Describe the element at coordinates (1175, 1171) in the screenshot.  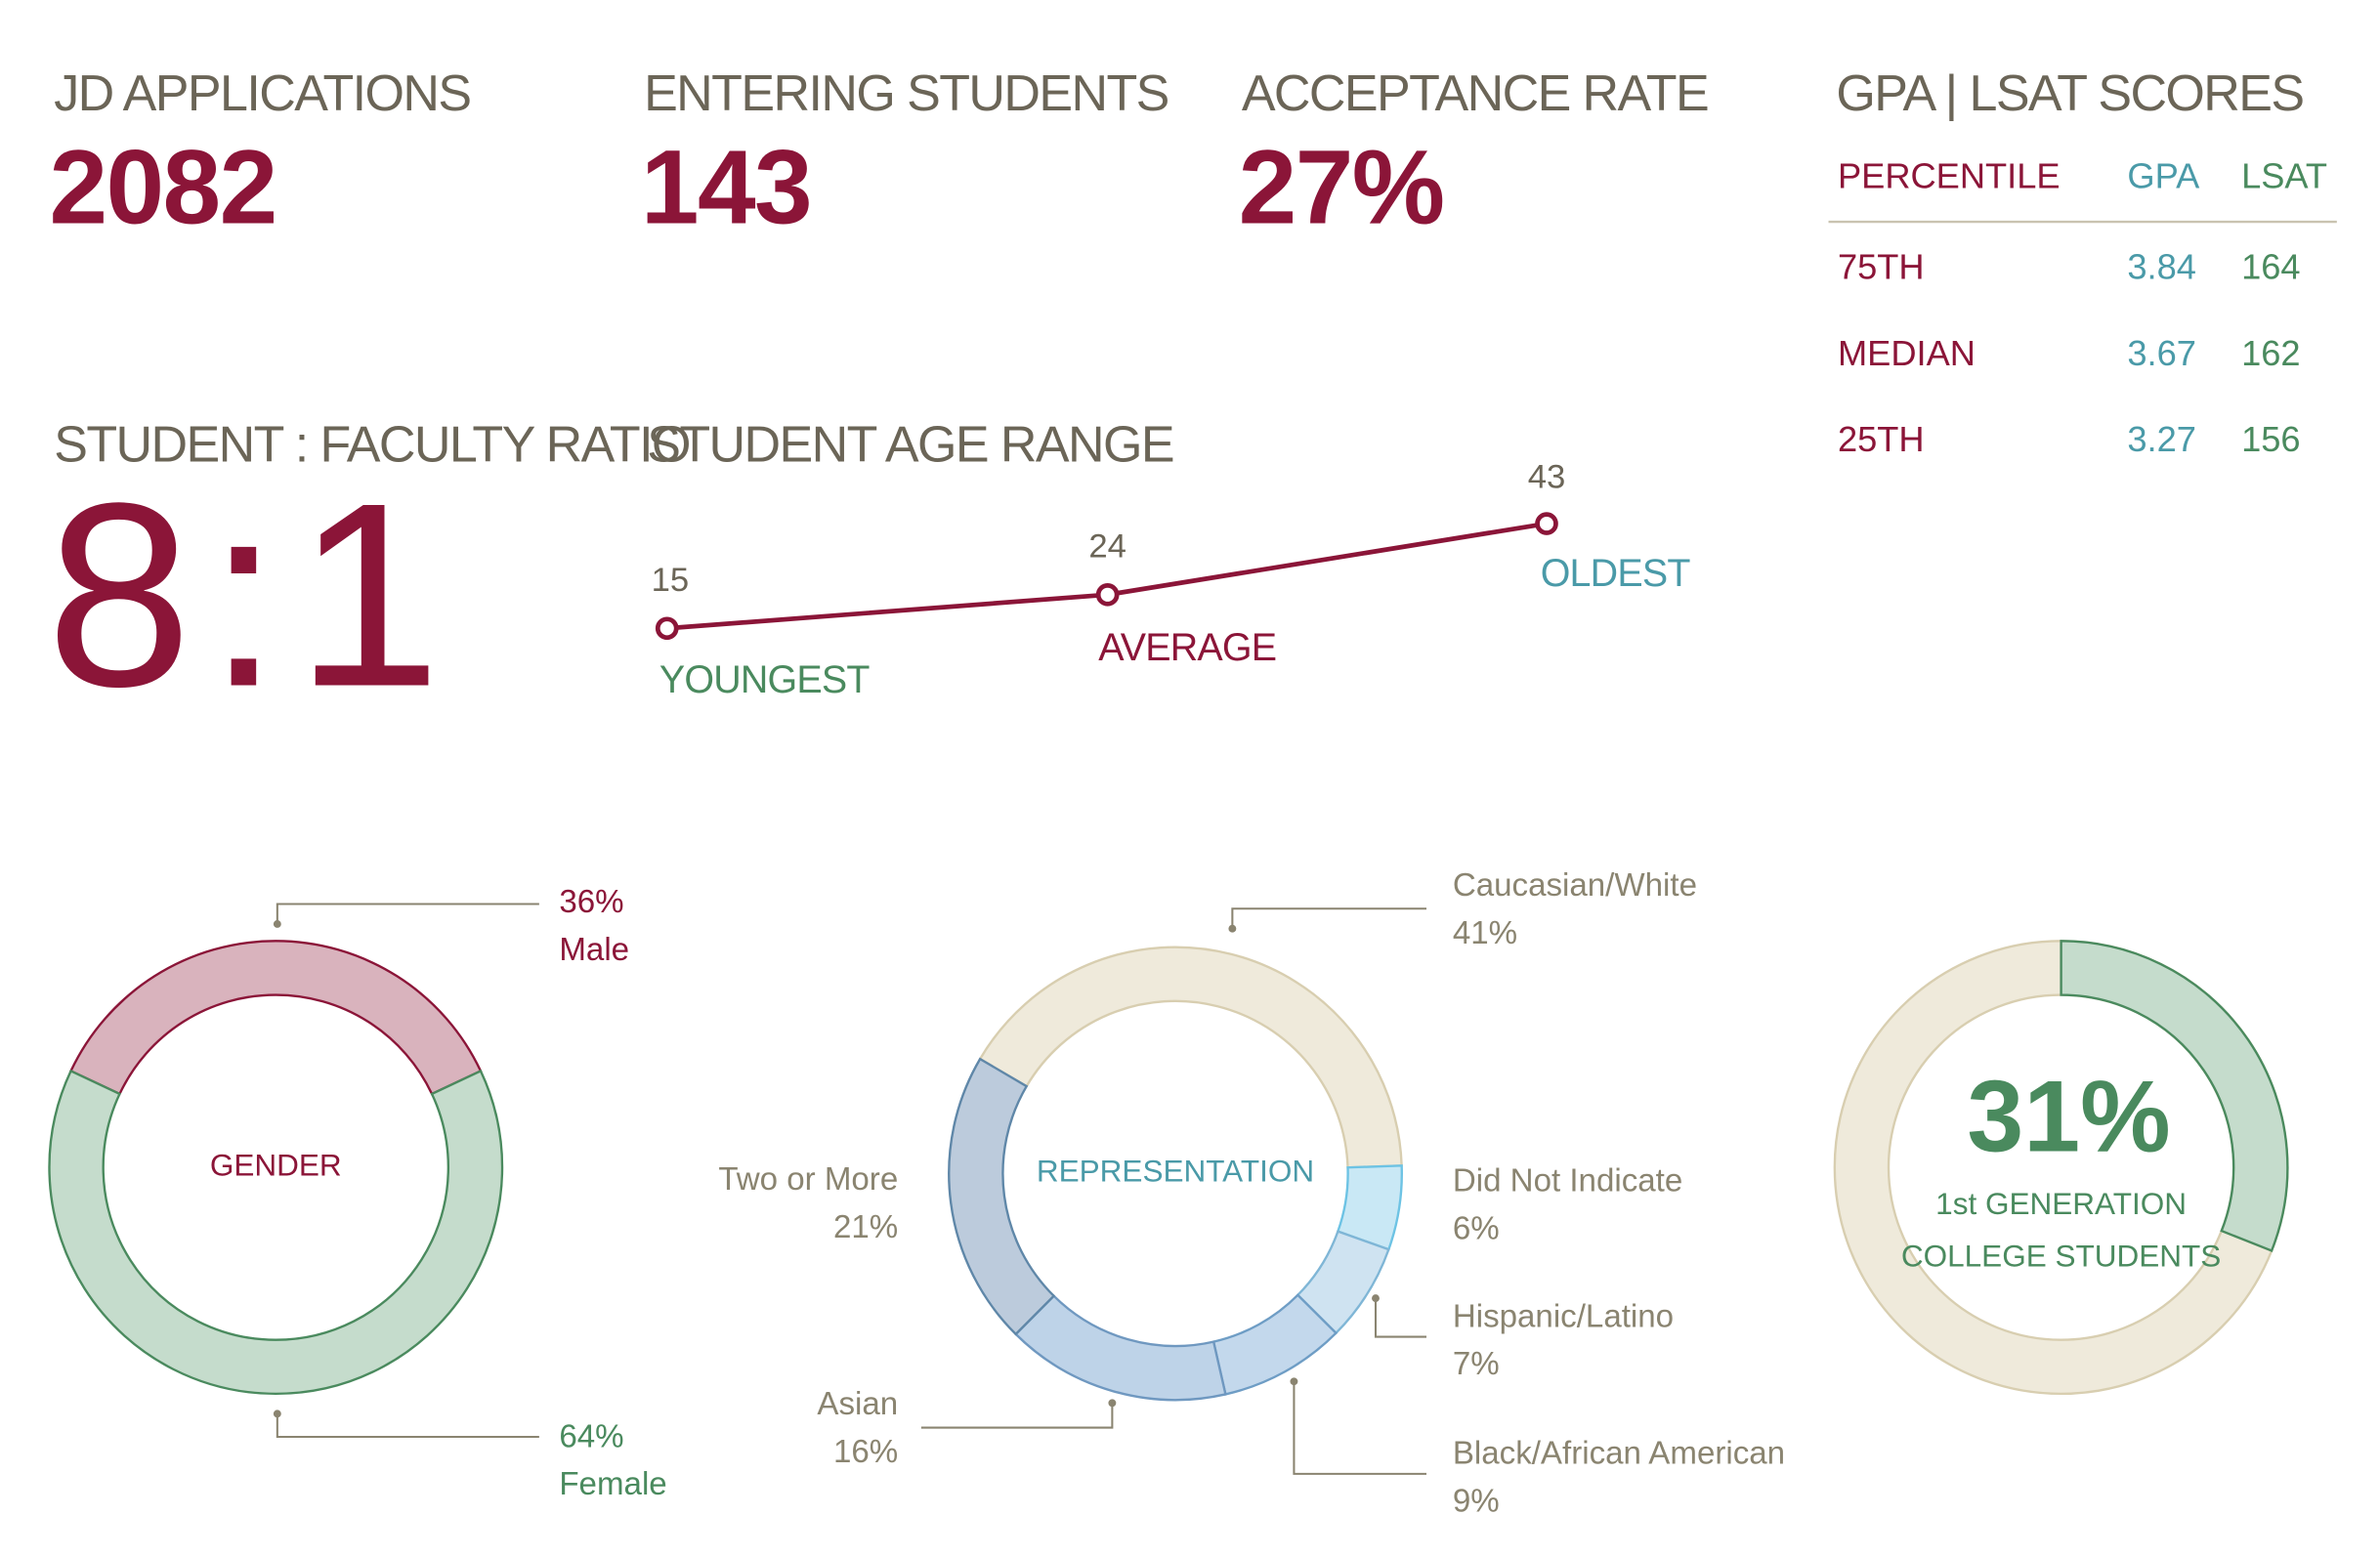
I see `donut-title: REPRESENTATION` at that location.